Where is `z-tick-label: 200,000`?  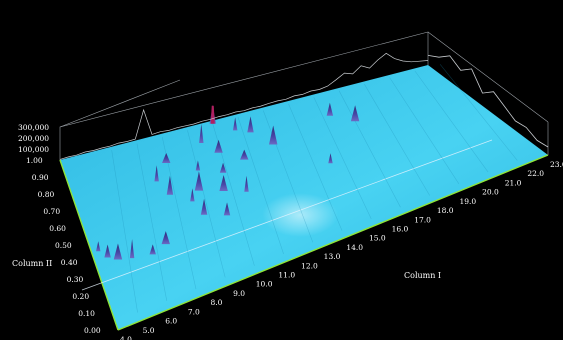
z-tick-label: 200,000 is located at coordinates (33, 138).